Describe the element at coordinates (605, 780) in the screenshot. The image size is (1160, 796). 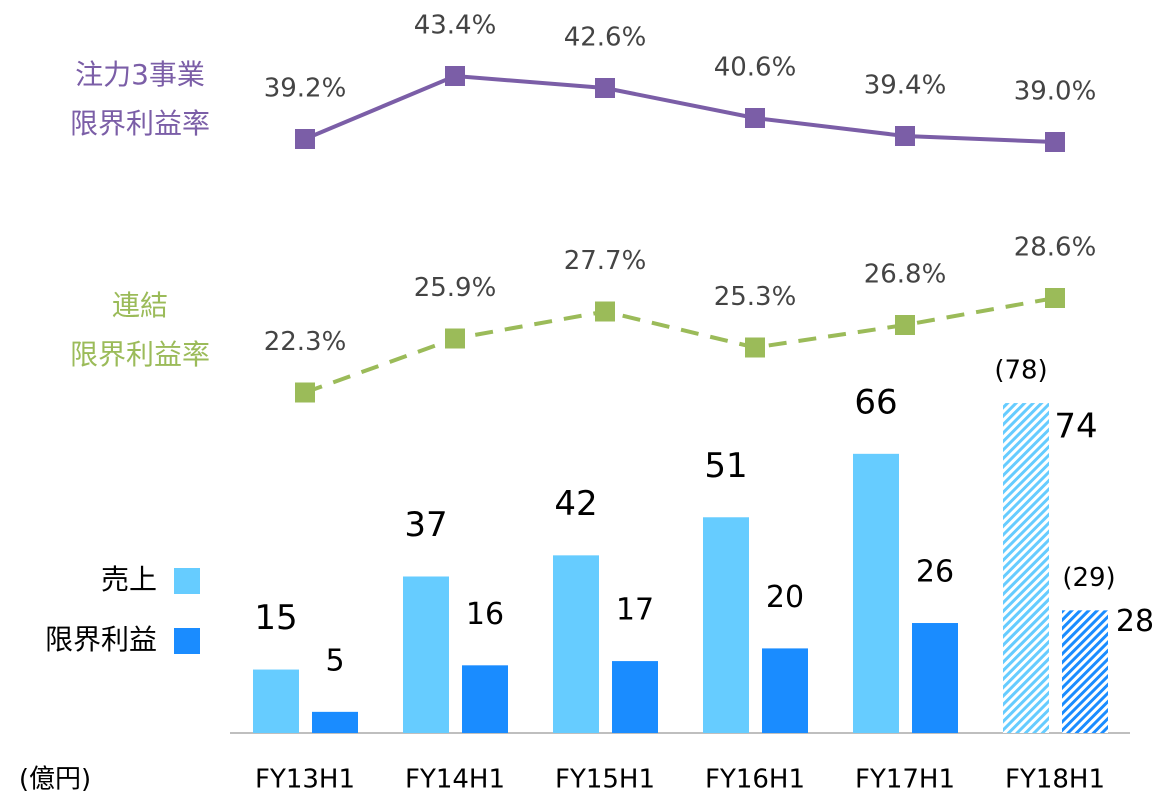
I see `x-tick-label: FY15H1` at that location.